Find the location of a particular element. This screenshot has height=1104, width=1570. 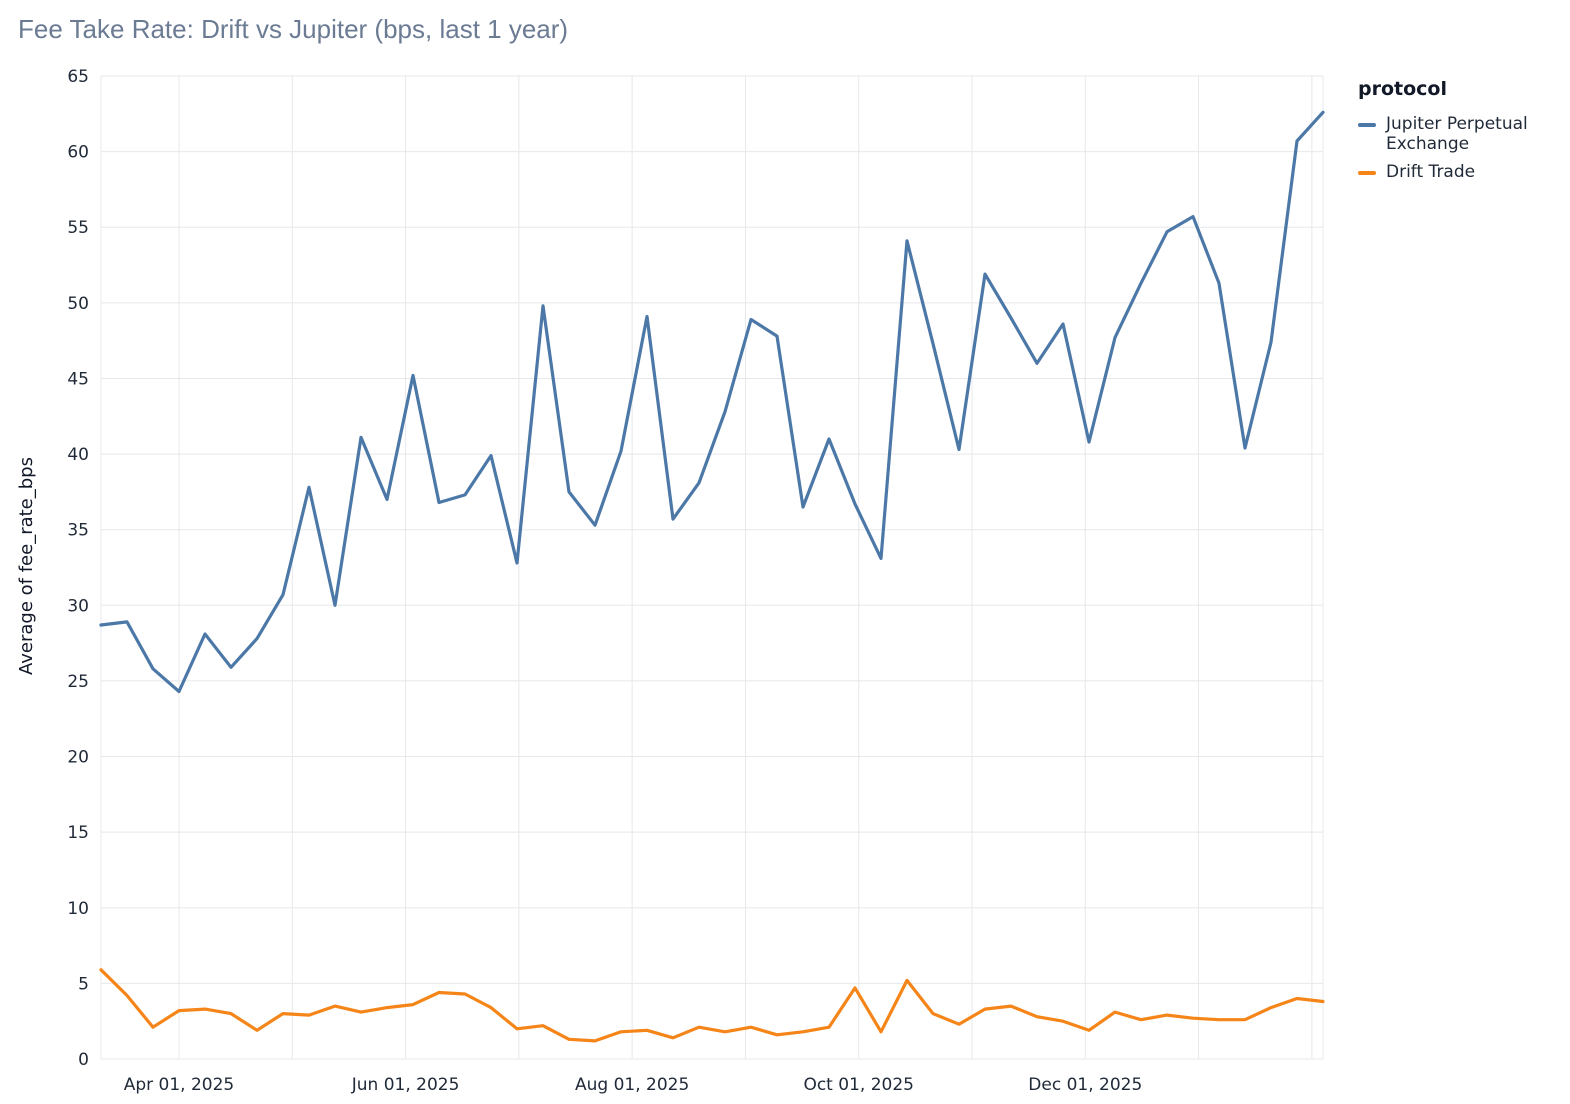

y-tick-label: 10 is located at coordinates (78, 909).